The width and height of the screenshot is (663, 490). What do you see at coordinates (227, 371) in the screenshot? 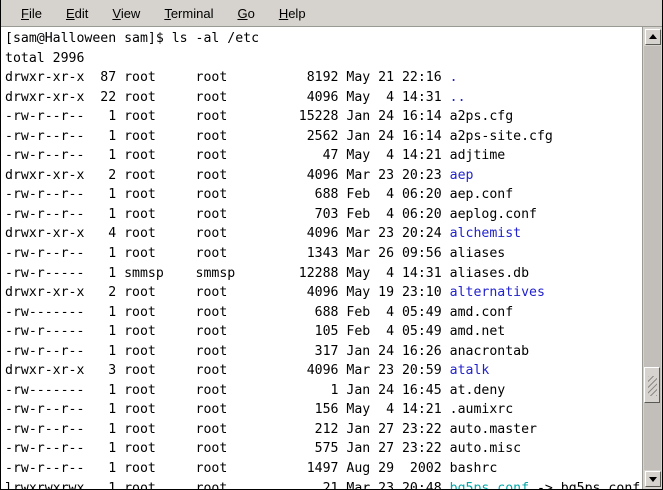
I see `listing-meta: drwxr-xr-x 3 root root 4096 Mar 23 20:59` at bounding box center [227, 371].